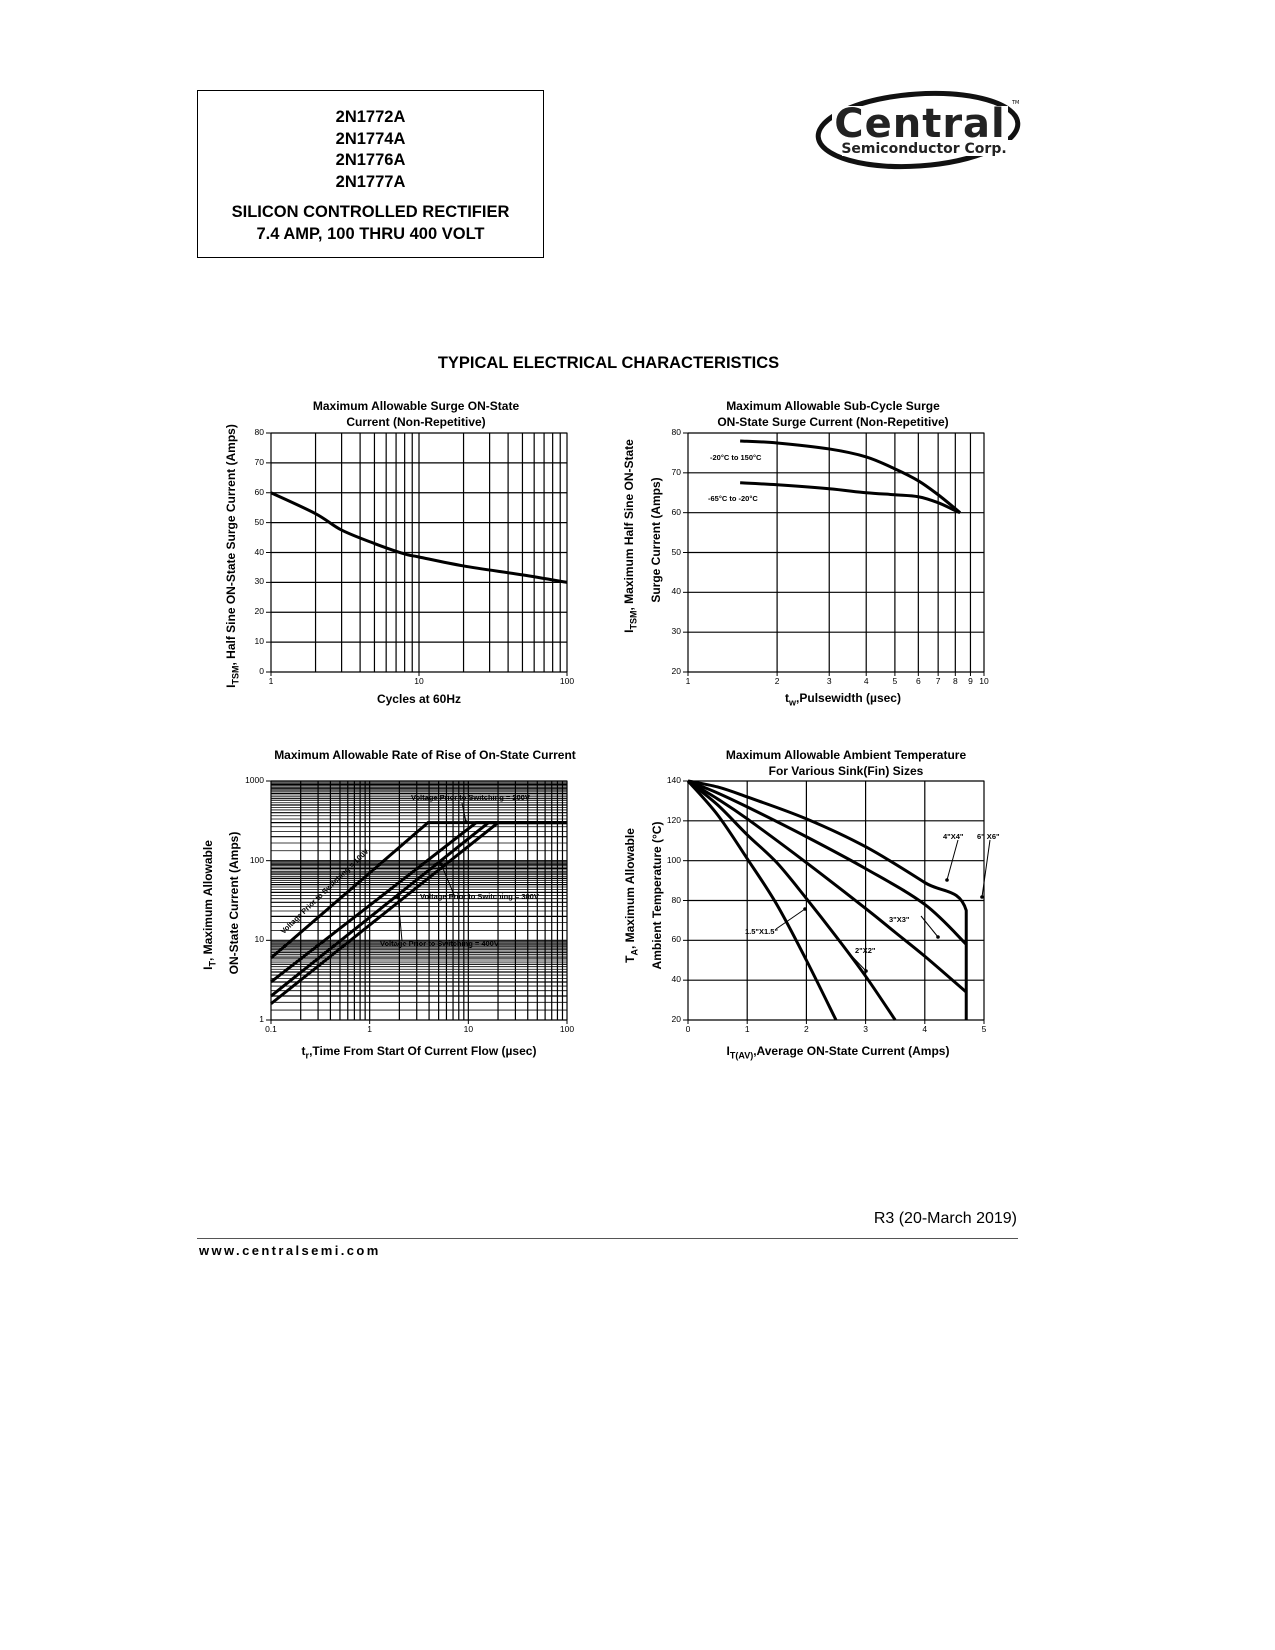 The image size is (1275, 1650). I want to click on chart2-ytick-label: 20, so click(676, 671).